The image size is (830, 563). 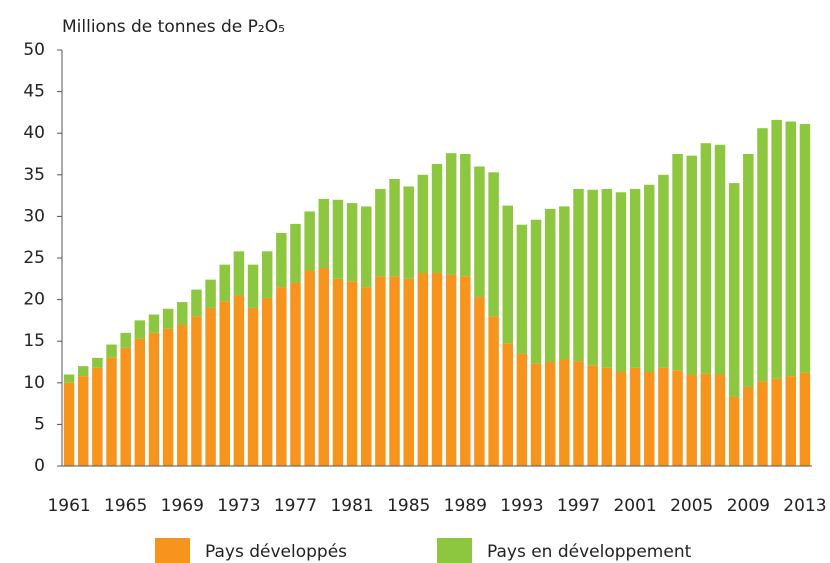 What do you see at coordinates (295, 506) in the screenshot?
I see `x-tick-label: 1977` at bounding box center [295, 506].